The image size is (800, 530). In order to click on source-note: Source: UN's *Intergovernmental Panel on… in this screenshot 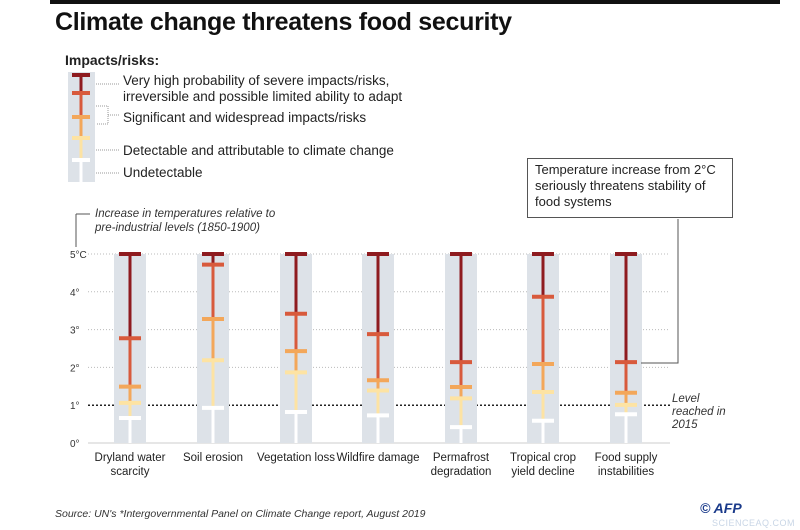, I will do `click(240, 514)`.